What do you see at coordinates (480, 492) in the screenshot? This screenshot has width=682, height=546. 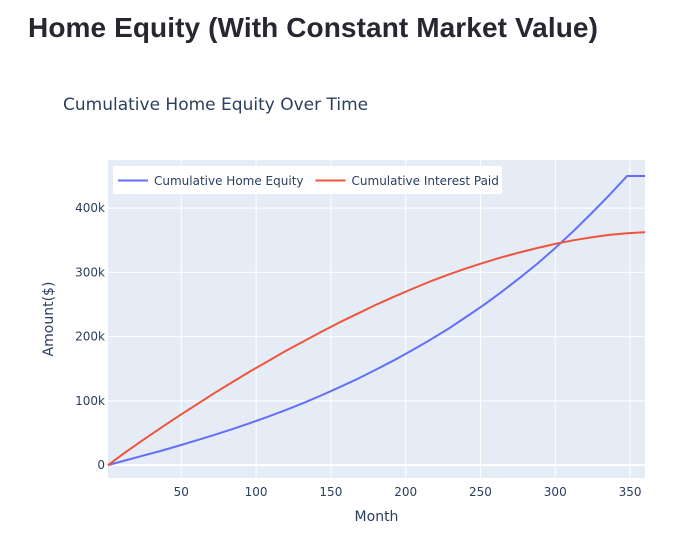 I see `x-tick-label: 250` at bounding box center [480, 492].